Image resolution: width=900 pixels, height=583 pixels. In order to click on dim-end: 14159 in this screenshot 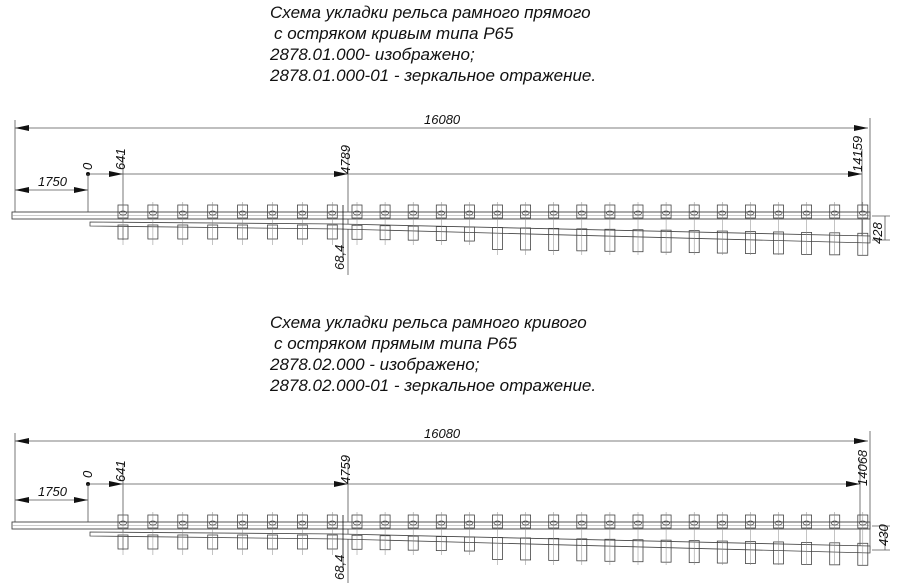, I will do `click(857, 153)`.